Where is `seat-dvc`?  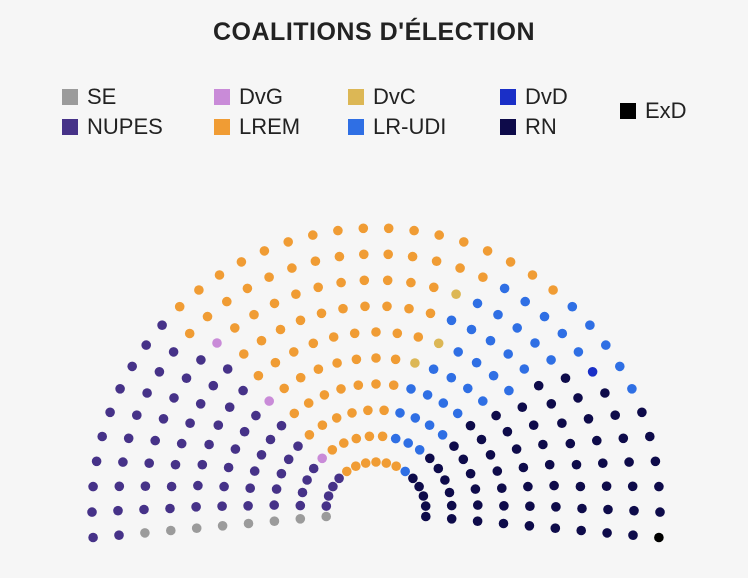
seat-dvc is located at coordinates (415, 363).